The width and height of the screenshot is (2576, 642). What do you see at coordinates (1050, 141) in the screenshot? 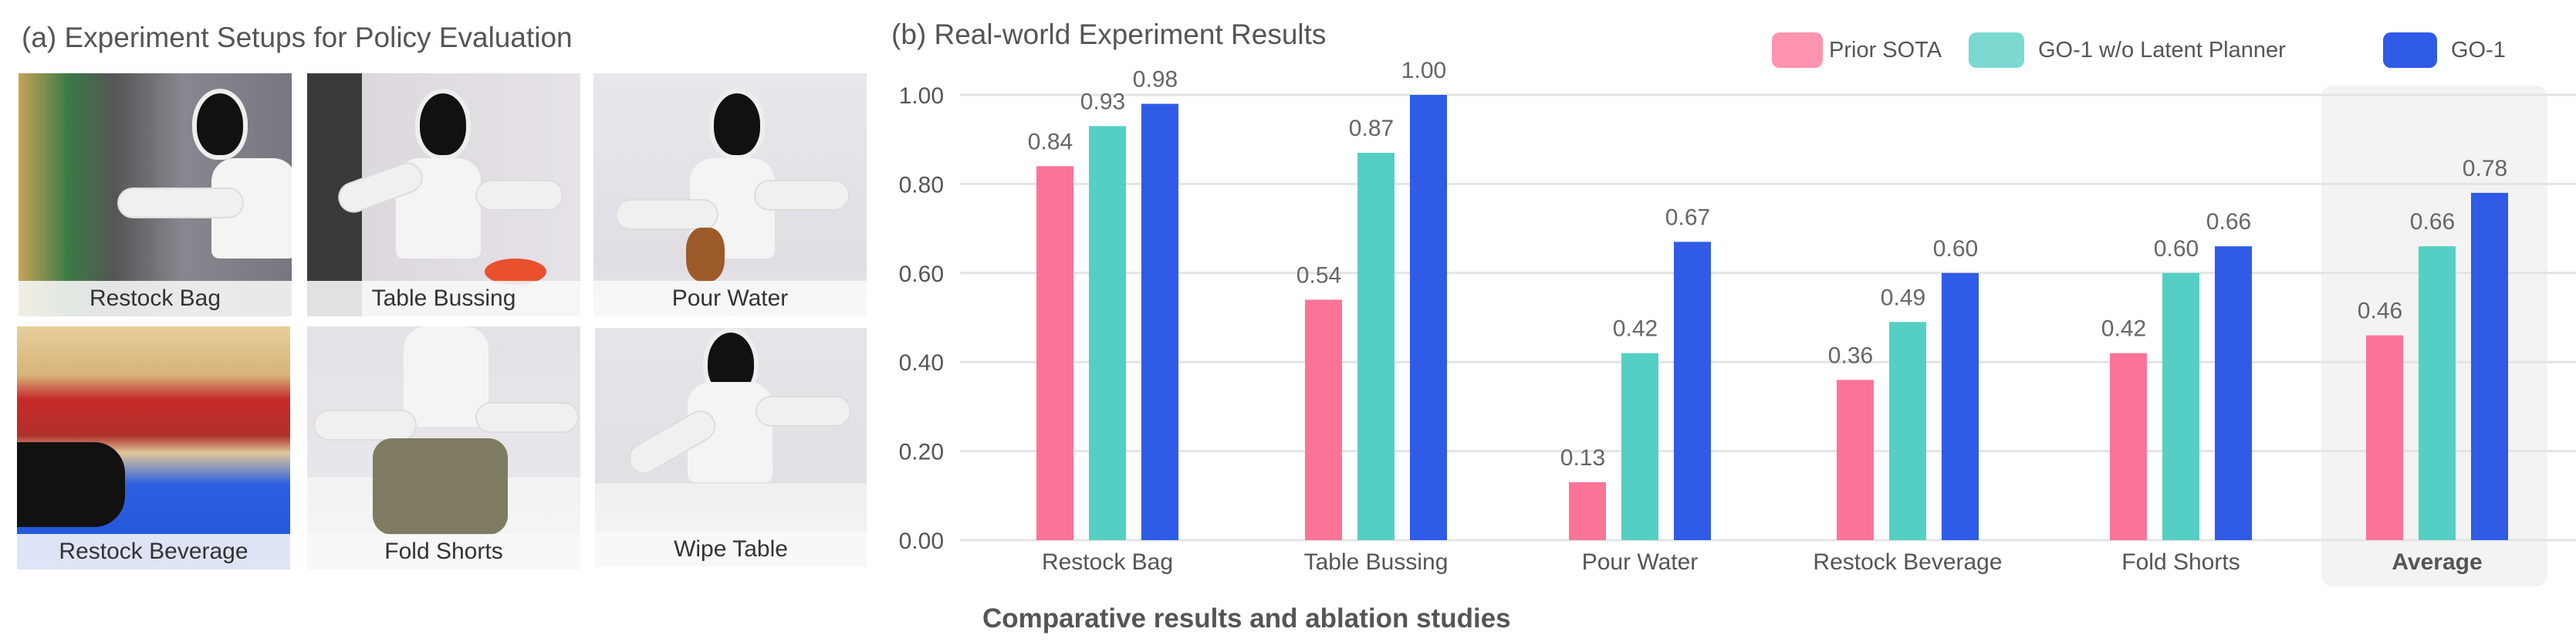
I see `data-label: 0.84` at bounding box center [1050, 141].